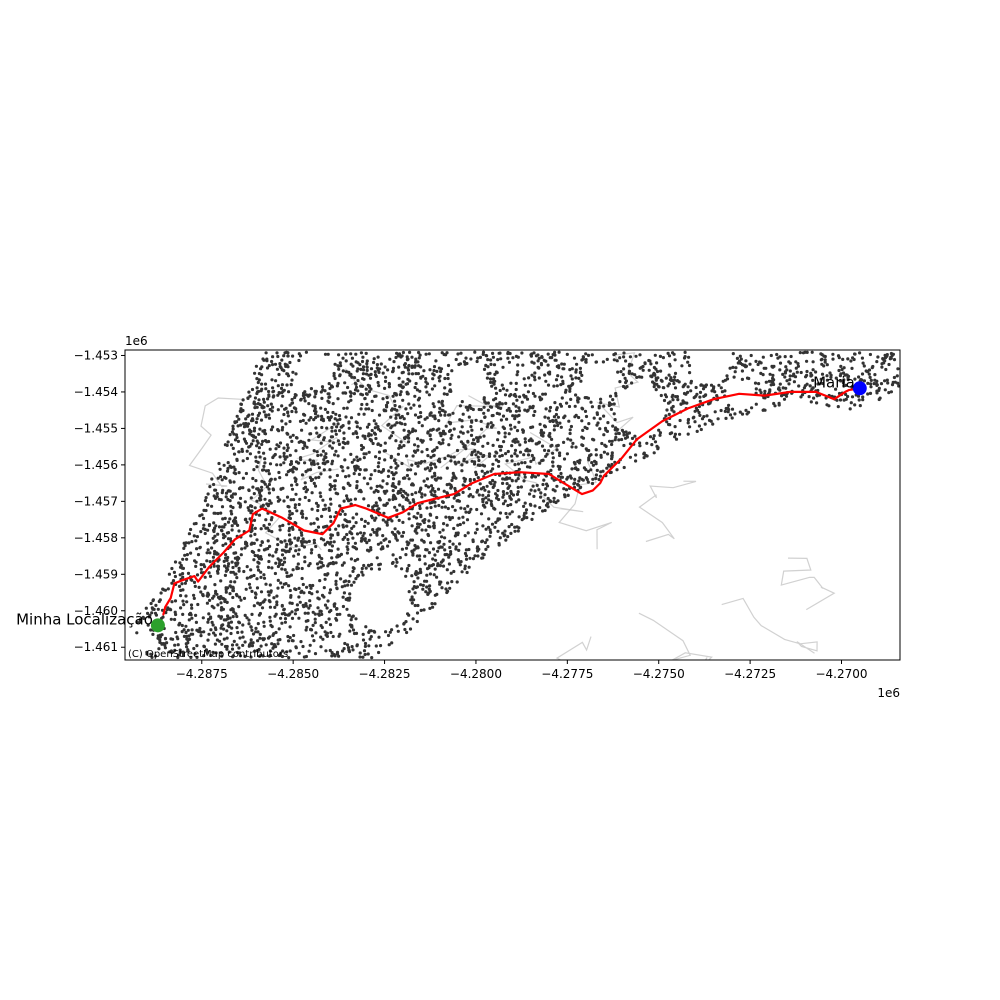 The height and width of the screenshot is (1000, 1000). What do you see at coordinates (208, 654) in the screenshot?
I see `map-attribution: (C) OpenStreetMap contributors` at bounding box center [208, 654].